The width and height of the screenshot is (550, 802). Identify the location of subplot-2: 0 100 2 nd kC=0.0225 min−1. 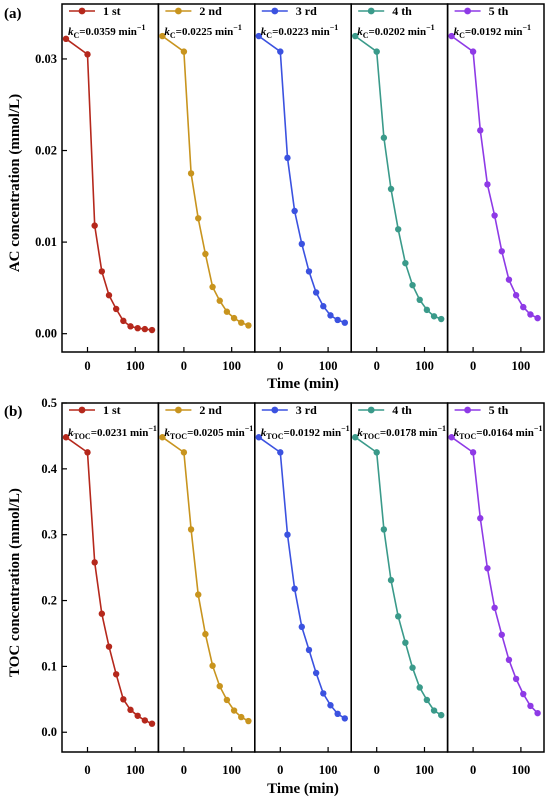
(206, 188).